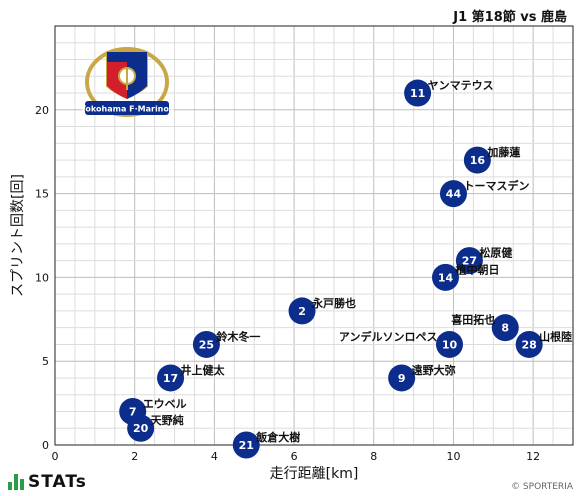 The width and height of the screenshot is (583, 496). What do you see at coordinates (503, 152) in the screenshot?
I see `point-label: 加藤蓮` at bounding box center [503, 152].